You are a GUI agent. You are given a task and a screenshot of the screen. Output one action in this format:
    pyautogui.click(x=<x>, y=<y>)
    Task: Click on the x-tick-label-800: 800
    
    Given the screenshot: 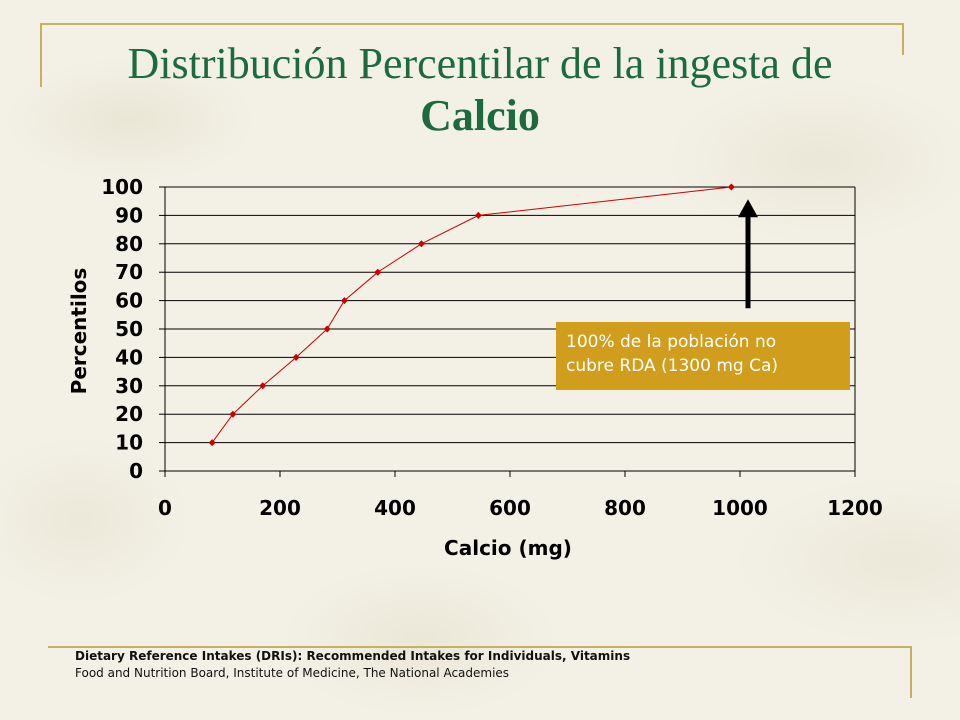 What is the action you would take?
    pyautogui.click(x=625, y=508)
    